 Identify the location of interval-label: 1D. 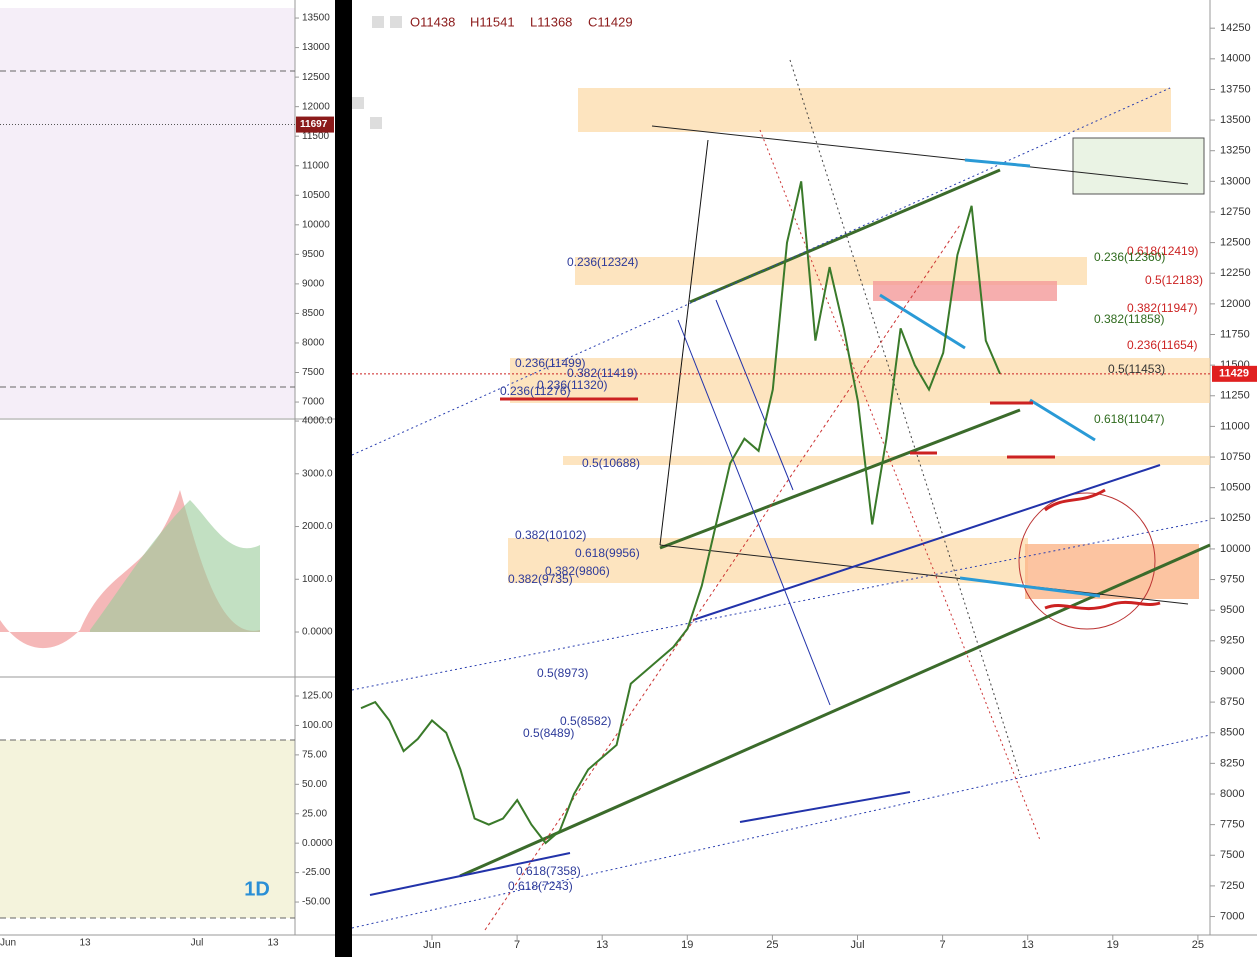
(257, 889).